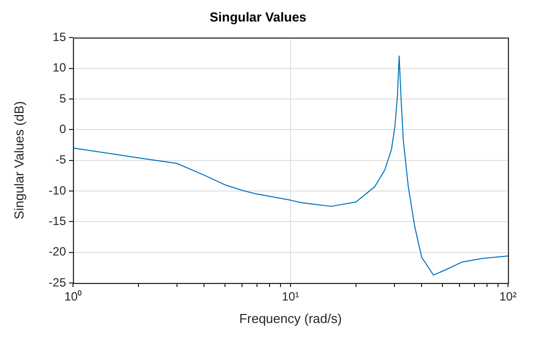 This screenshot has height=337, width=560. I want to click on y-tick-label: -15, so click(57, 221).